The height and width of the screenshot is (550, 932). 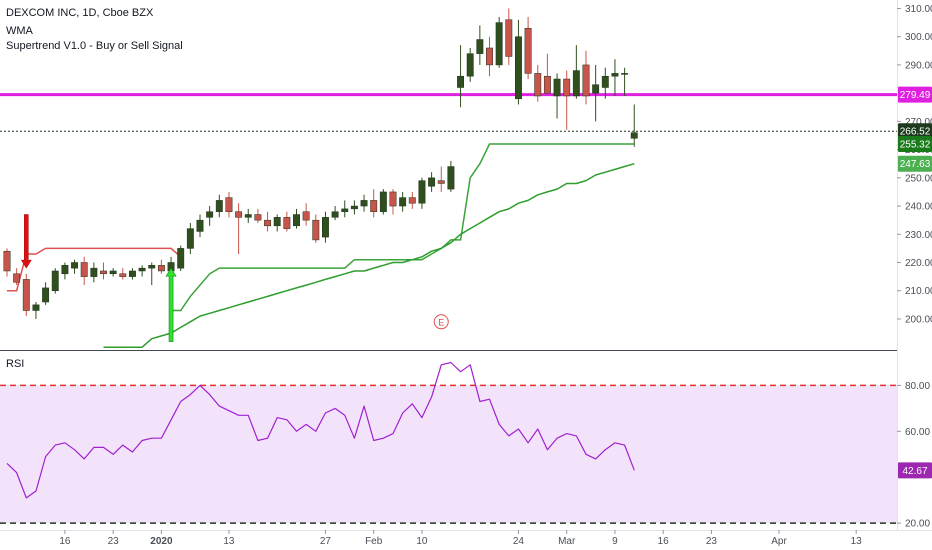 What do you see at coordinates (917, 524) in the screenshot?
I see `rsi-tick-label: 20.00` at bounding box center [917, 524].